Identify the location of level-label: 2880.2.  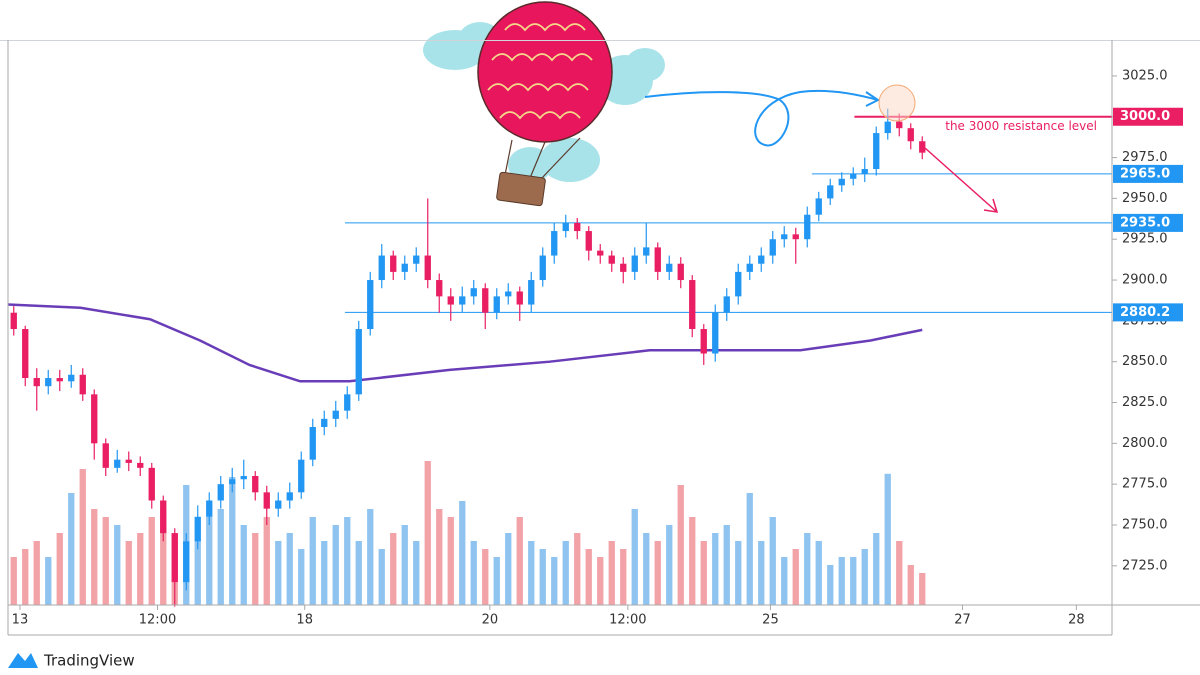
(1145, 312).